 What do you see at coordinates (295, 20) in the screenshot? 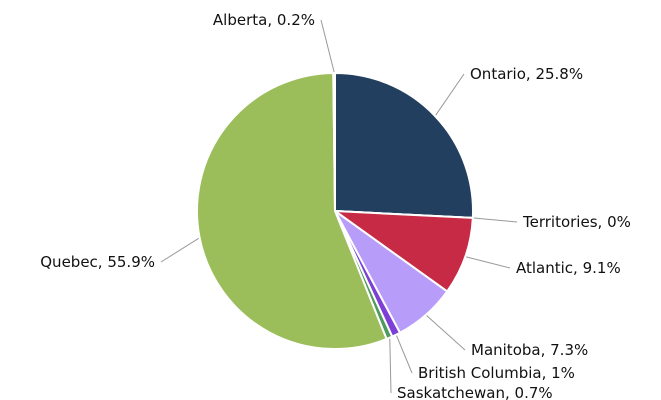
I see `value-label: 0.2%` at bounding box center [295, 20].